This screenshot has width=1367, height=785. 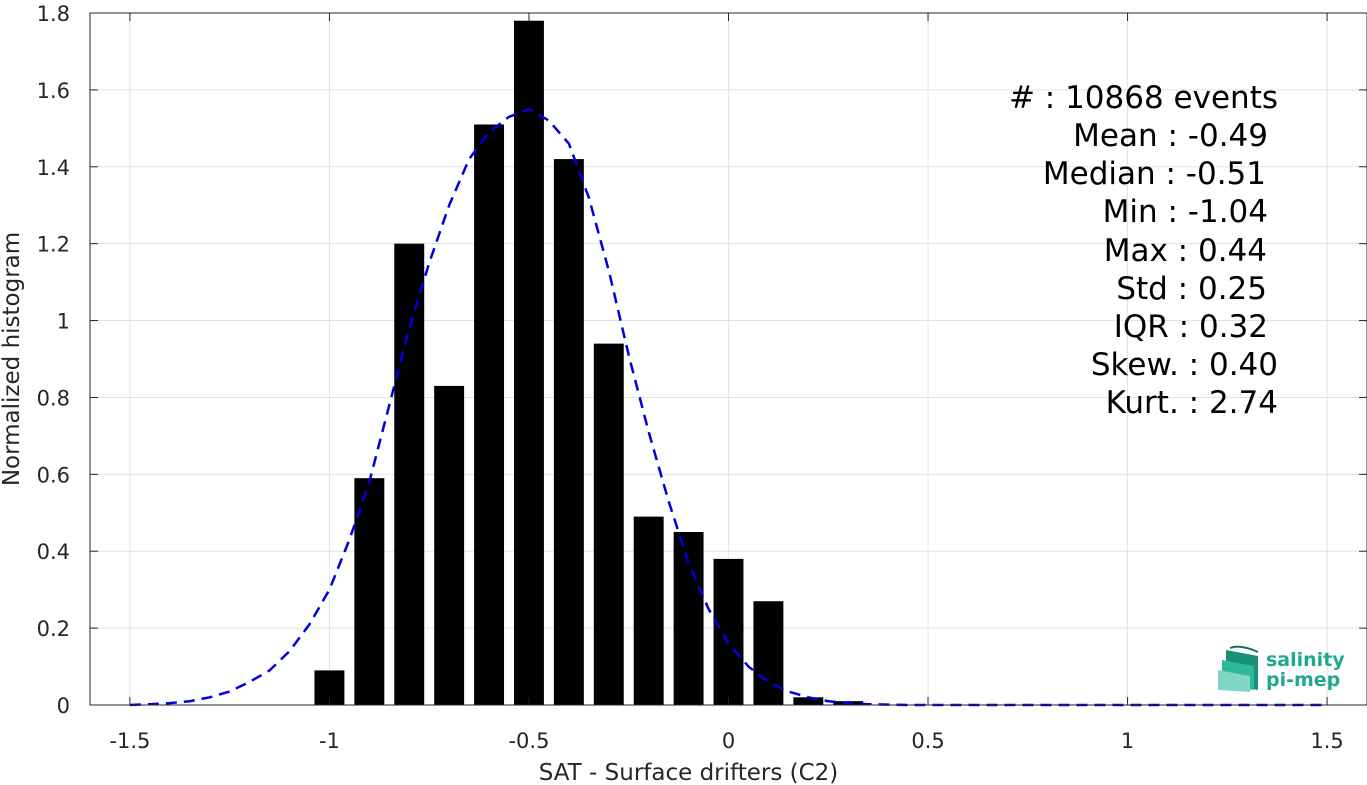 What do you see at coordinates (12, 359) in the screenshot?
I see `y-axis-label: Normalized histogram` at bounding box center [12, 359].